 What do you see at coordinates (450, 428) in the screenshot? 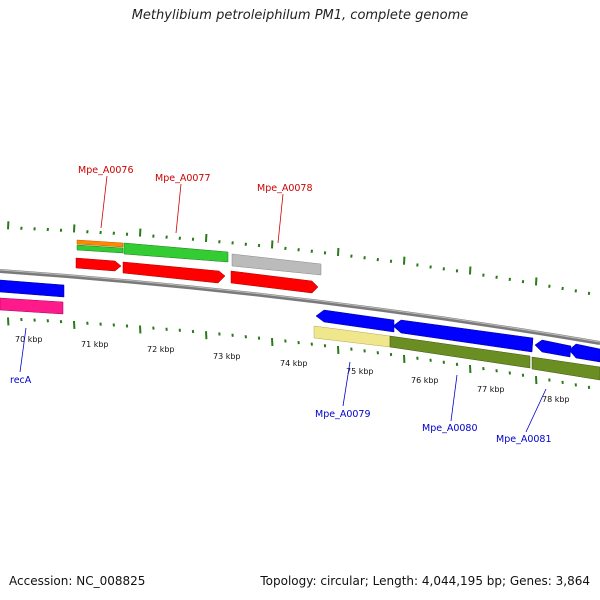
I see `gene-label-mpe-a0080: Mpe_A0080` at bounding box center [450, 428].